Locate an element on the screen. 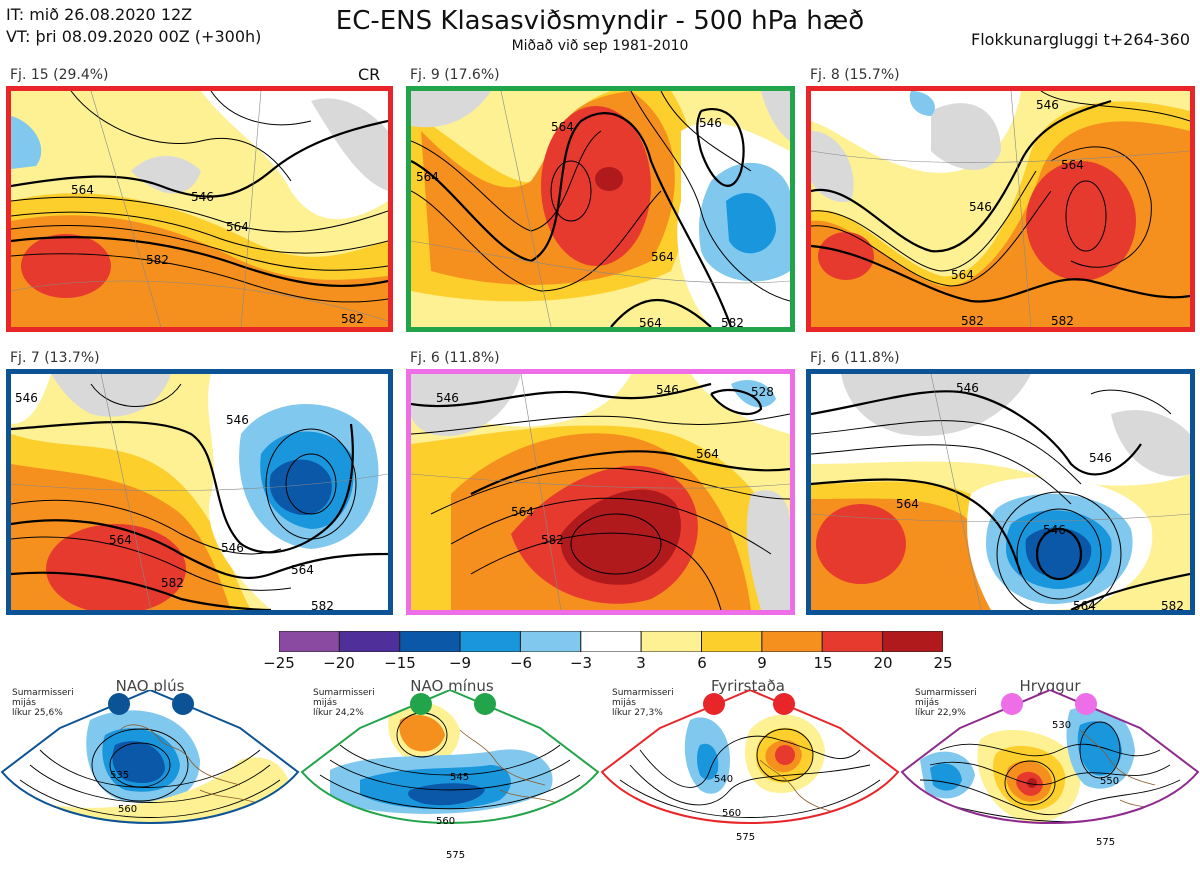 Image resolution: width=1200 pixels, height=871 pixels. panel-1-cr-marker: CR is located at coordinates (369, 74).